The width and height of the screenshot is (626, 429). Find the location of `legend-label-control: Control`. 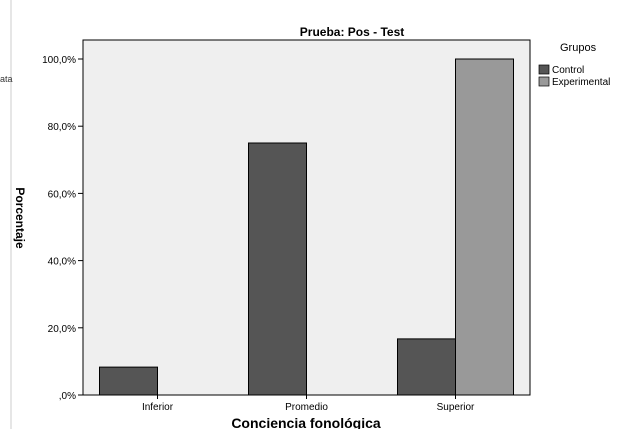

legend-label-control: Control is located at coordinates (568, 70).